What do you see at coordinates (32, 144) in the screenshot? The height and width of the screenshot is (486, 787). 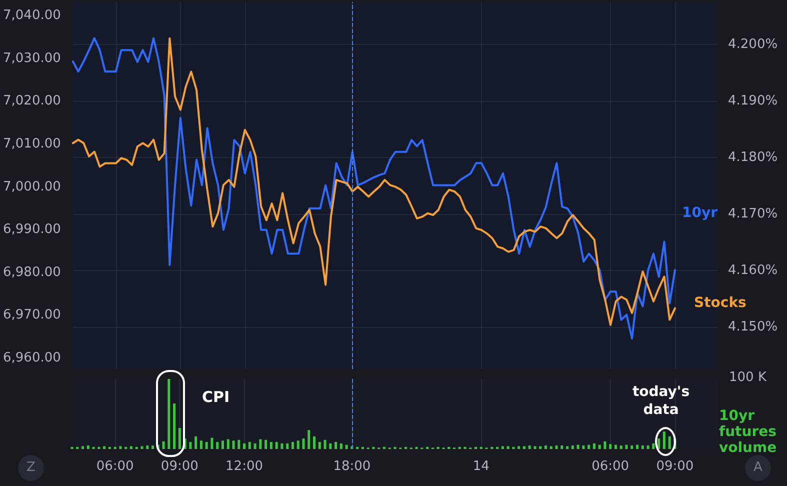 I see `y-tick-label: 7,010.00` at bounding box center [32, 144].